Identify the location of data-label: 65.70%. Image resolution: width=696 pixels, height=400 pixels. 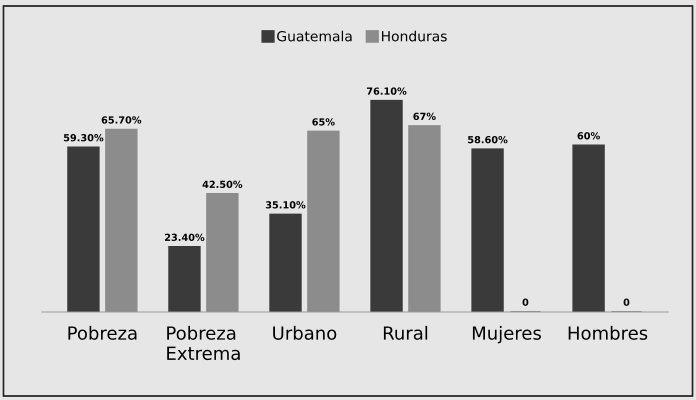
(122, 120).